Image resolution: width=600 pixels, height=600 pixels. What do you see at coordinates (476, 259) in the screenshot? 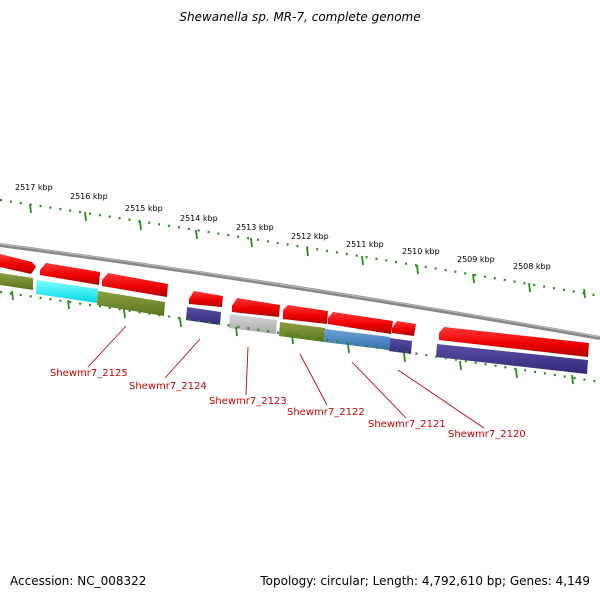
I see `ruler-label: 2509 kbp` at bounding box center [476, 259].